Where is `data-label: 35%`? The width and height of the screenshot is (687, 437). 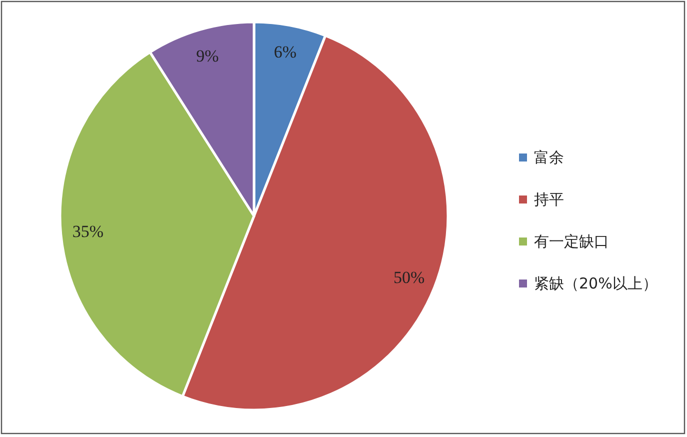
data-label: 35% is located at coordinates (88, 232).